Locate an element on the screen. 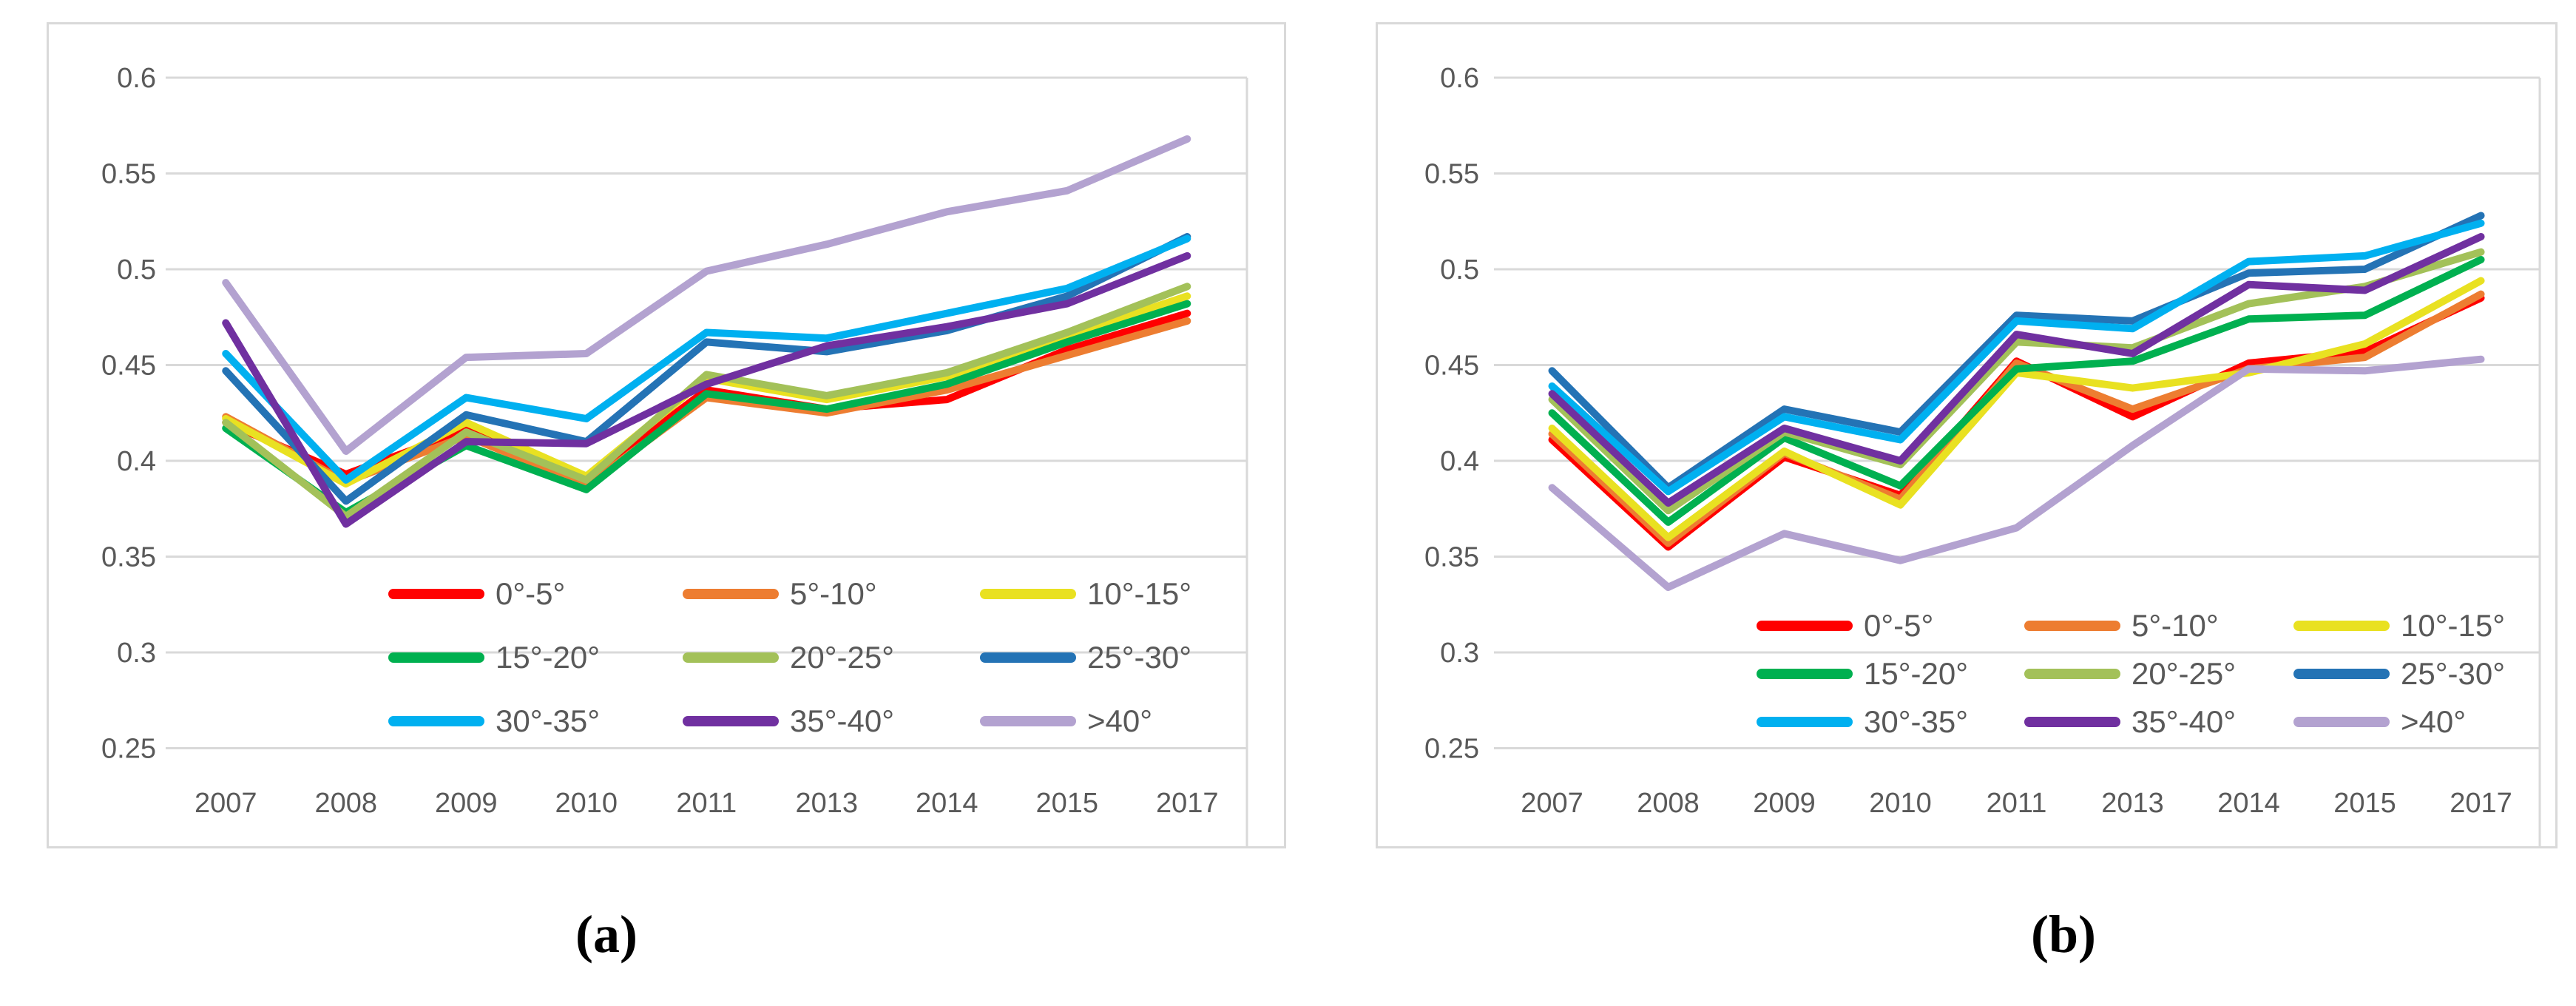 The width and height of the screenshot is (2576, 1006). series-line-30°-35° is located at coordinates (2016, 357).